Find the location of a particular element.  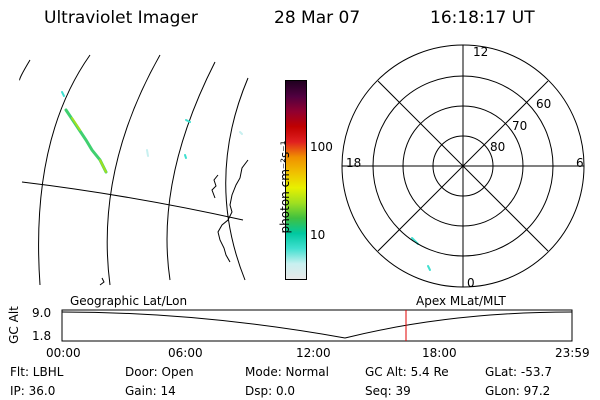

info-glon: GLon: 97.2 is located at coordinates (518, 391).